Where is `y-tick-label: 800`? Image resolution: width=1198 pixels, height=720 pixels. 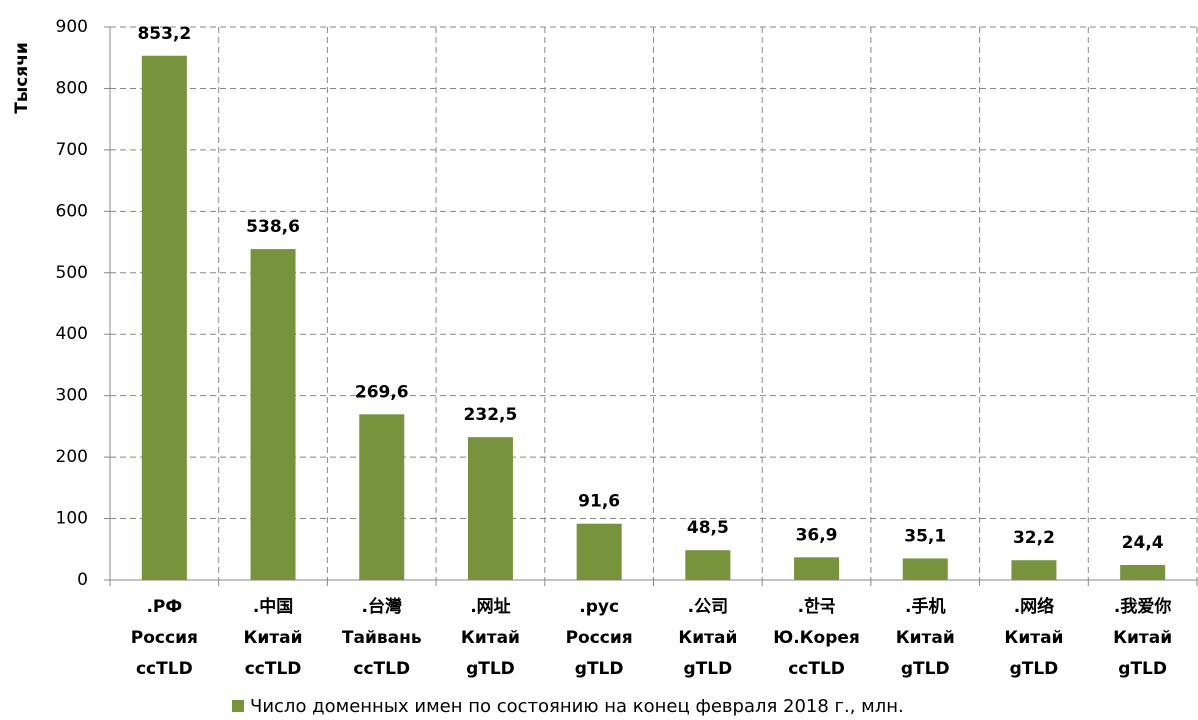
y-tick-label: 800 is located at coordinates (72, 88).